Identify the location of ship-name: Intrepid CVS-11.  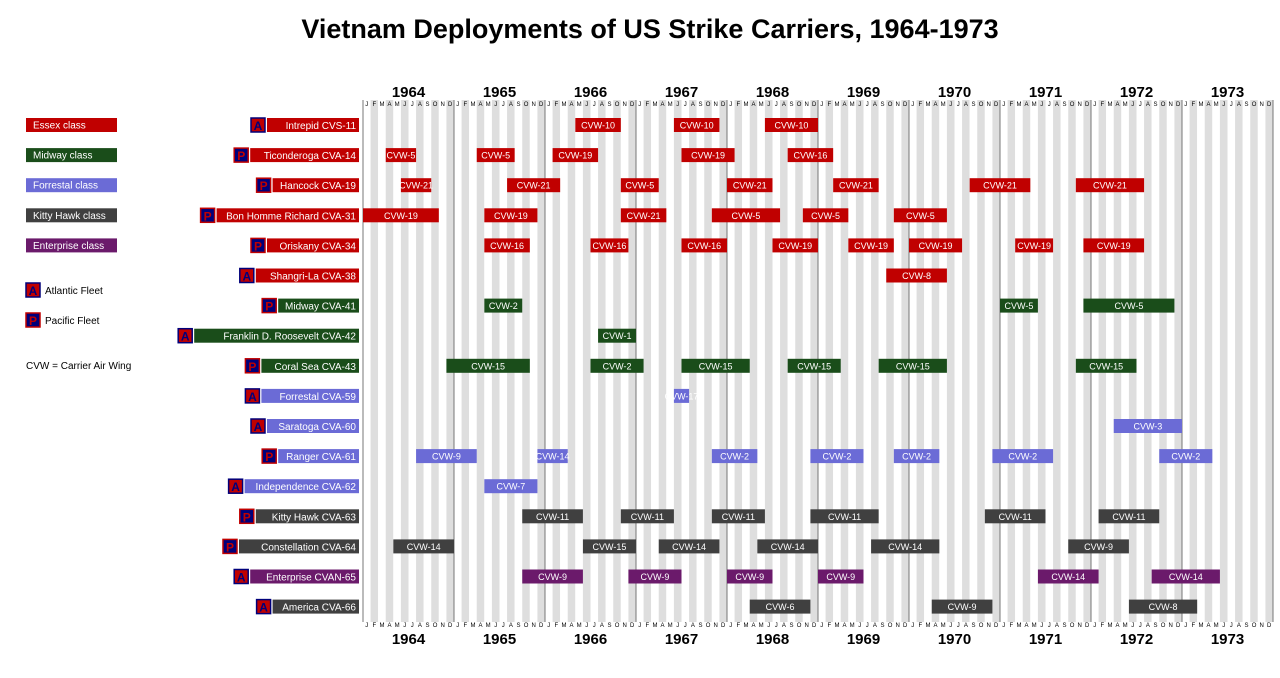
(321, 126).